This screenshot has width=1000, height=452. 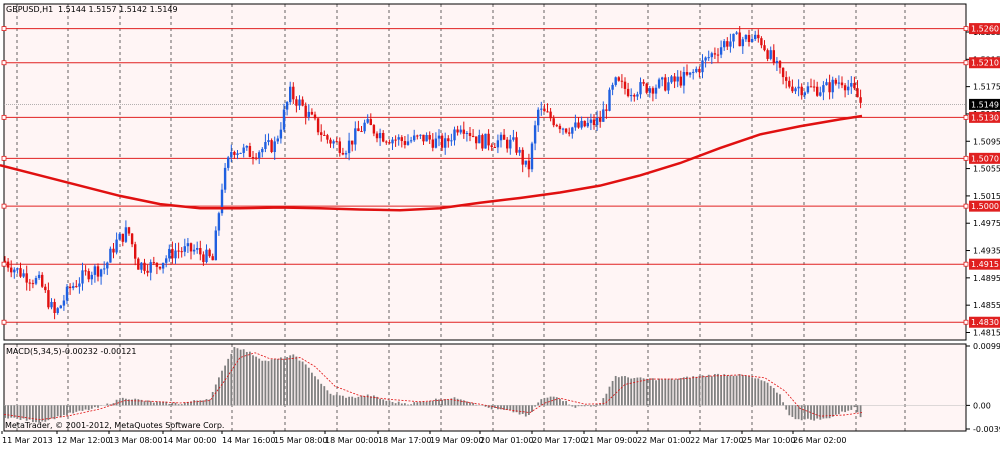 What do you see at coordinates (99, 351) in the screenshot?
I see `macd-values: -0.00232 -0.00121` at bounding box center [99, 351].